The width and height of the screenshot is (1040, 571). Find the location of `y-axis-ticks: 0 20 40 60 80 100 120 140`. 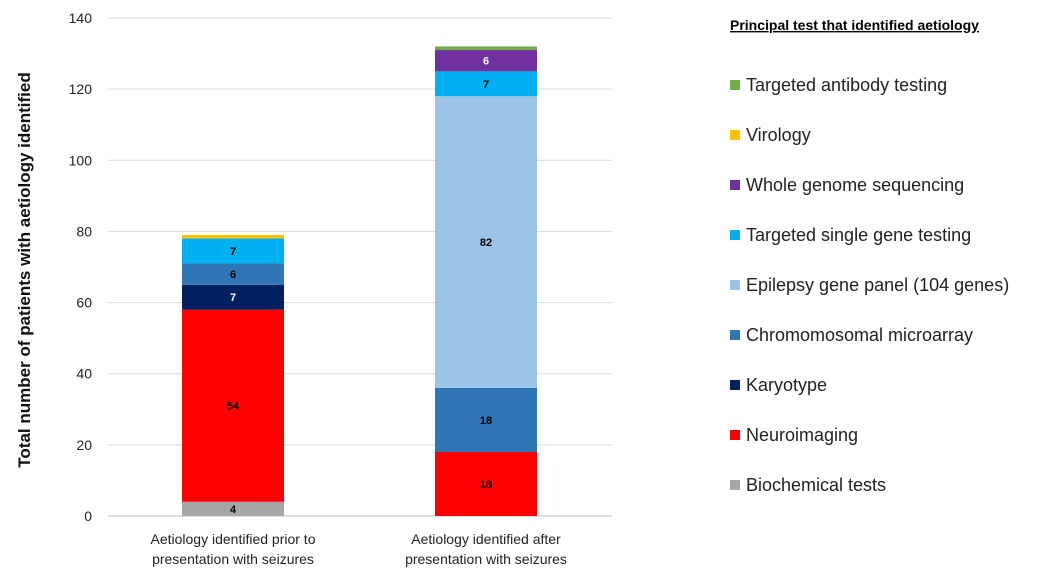

y-axis-ticks: 0 20 40 60 80 100 120 140 is located at coordinates (81, 267).